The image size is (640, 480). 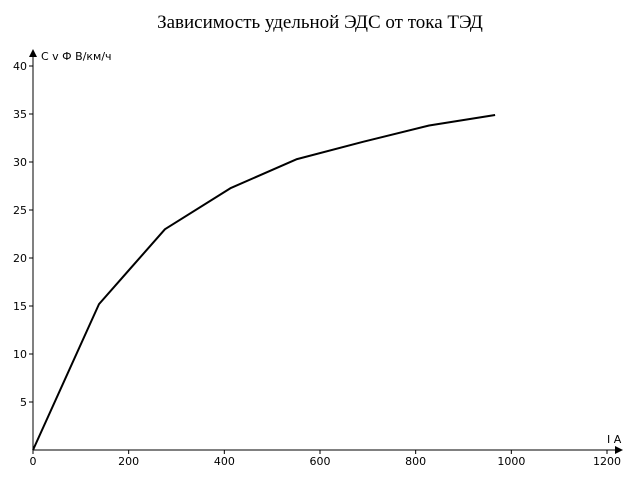 I want to click on y-tick-label: 10, so click(x=20, y=354).